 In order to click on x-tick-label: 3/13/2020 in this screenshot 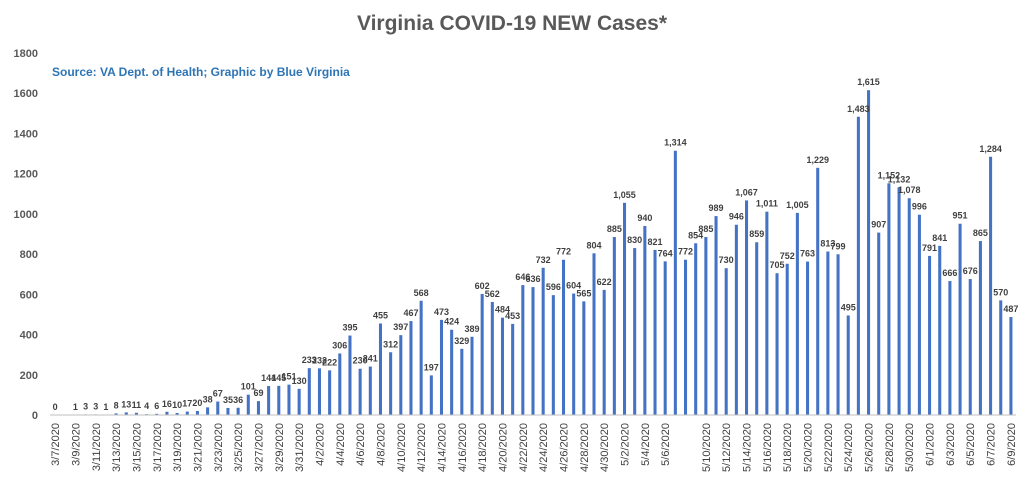, I will do `click(117, 447)`.